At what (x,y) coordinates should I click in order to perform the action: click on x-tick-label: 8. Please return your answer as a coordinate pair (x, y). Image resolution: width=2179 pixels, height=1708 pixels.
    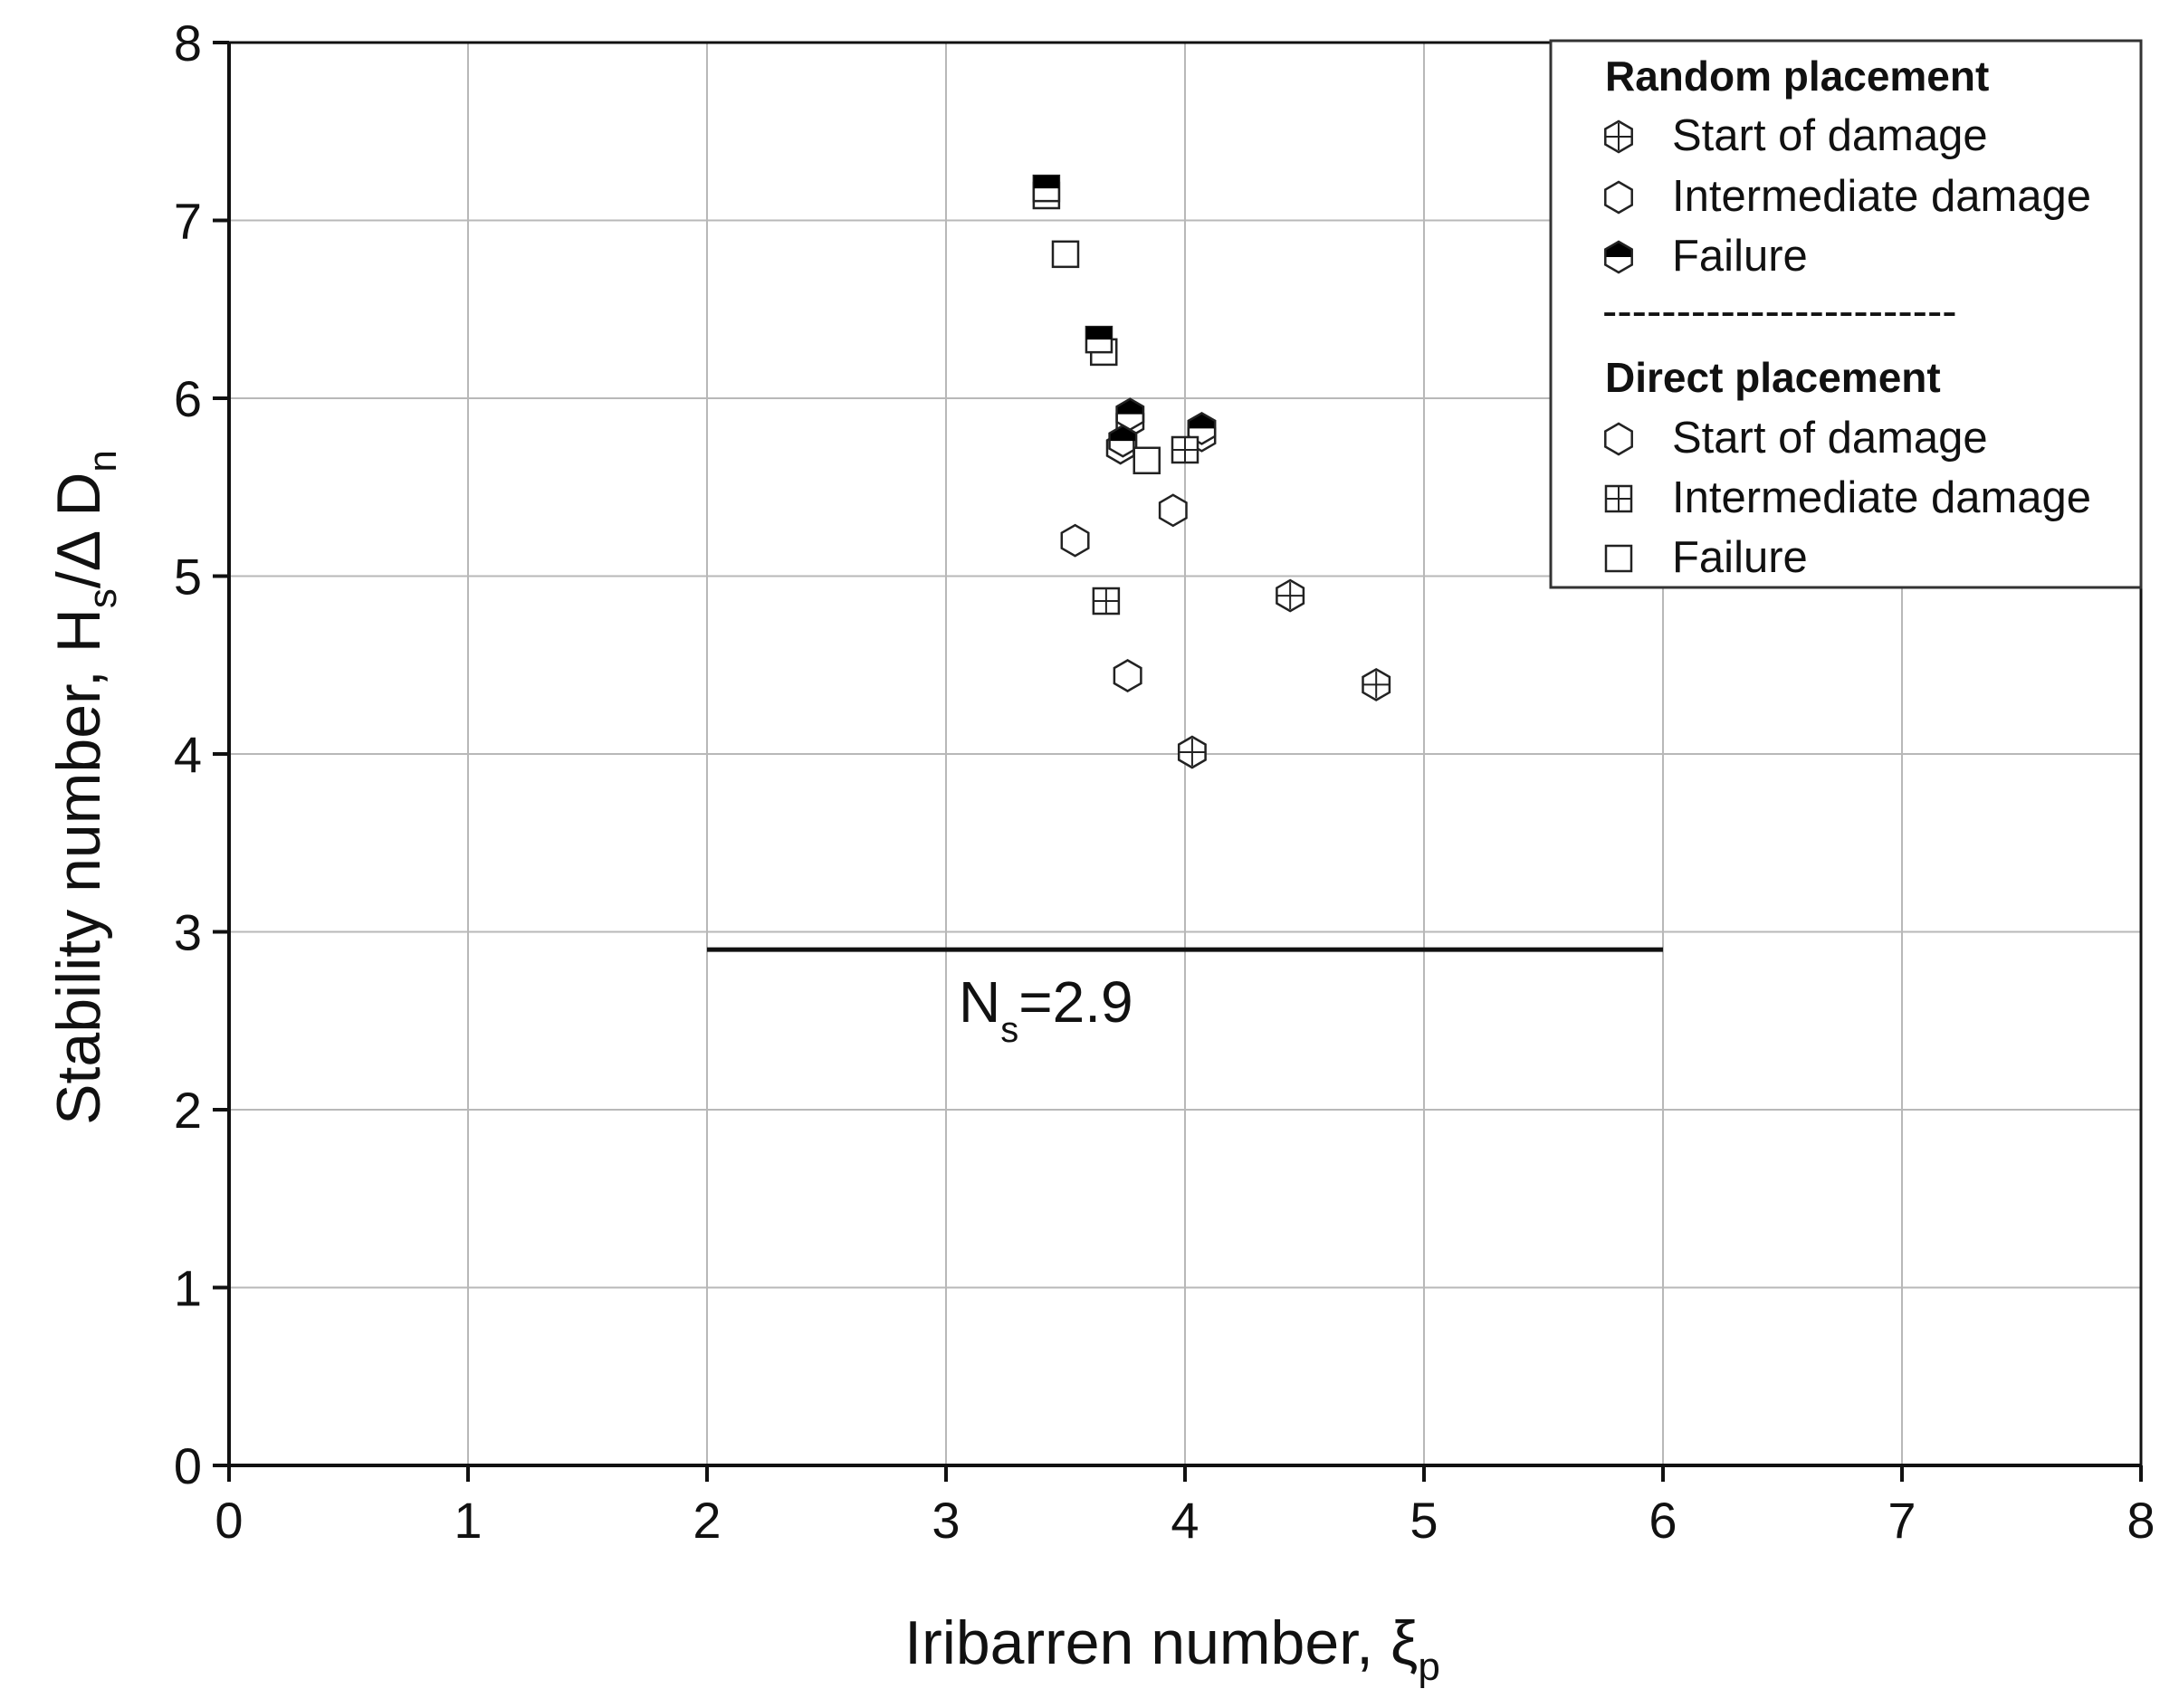
    Looking at the image, I should click on (2140, 1521).